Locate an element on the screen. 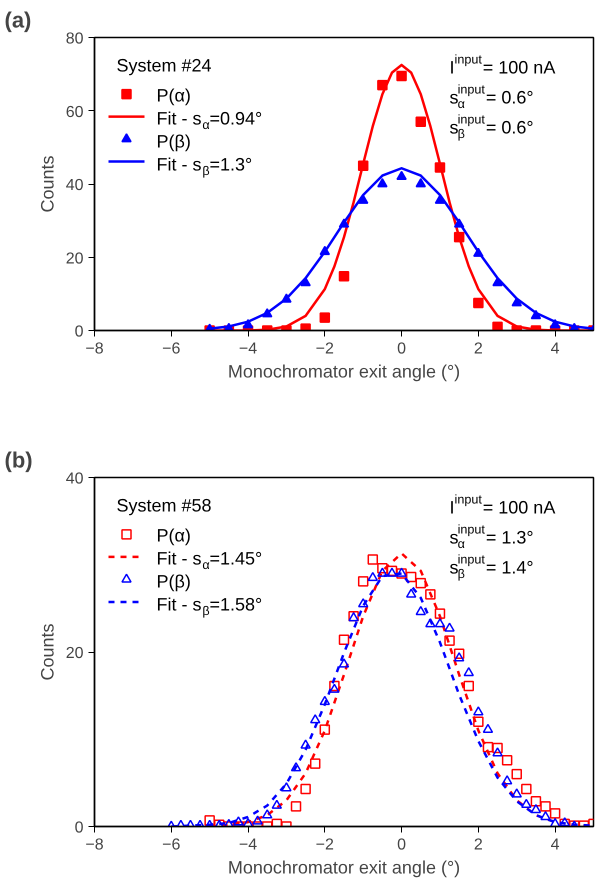  chart-title: (b) is located at coordinates (18, 460).